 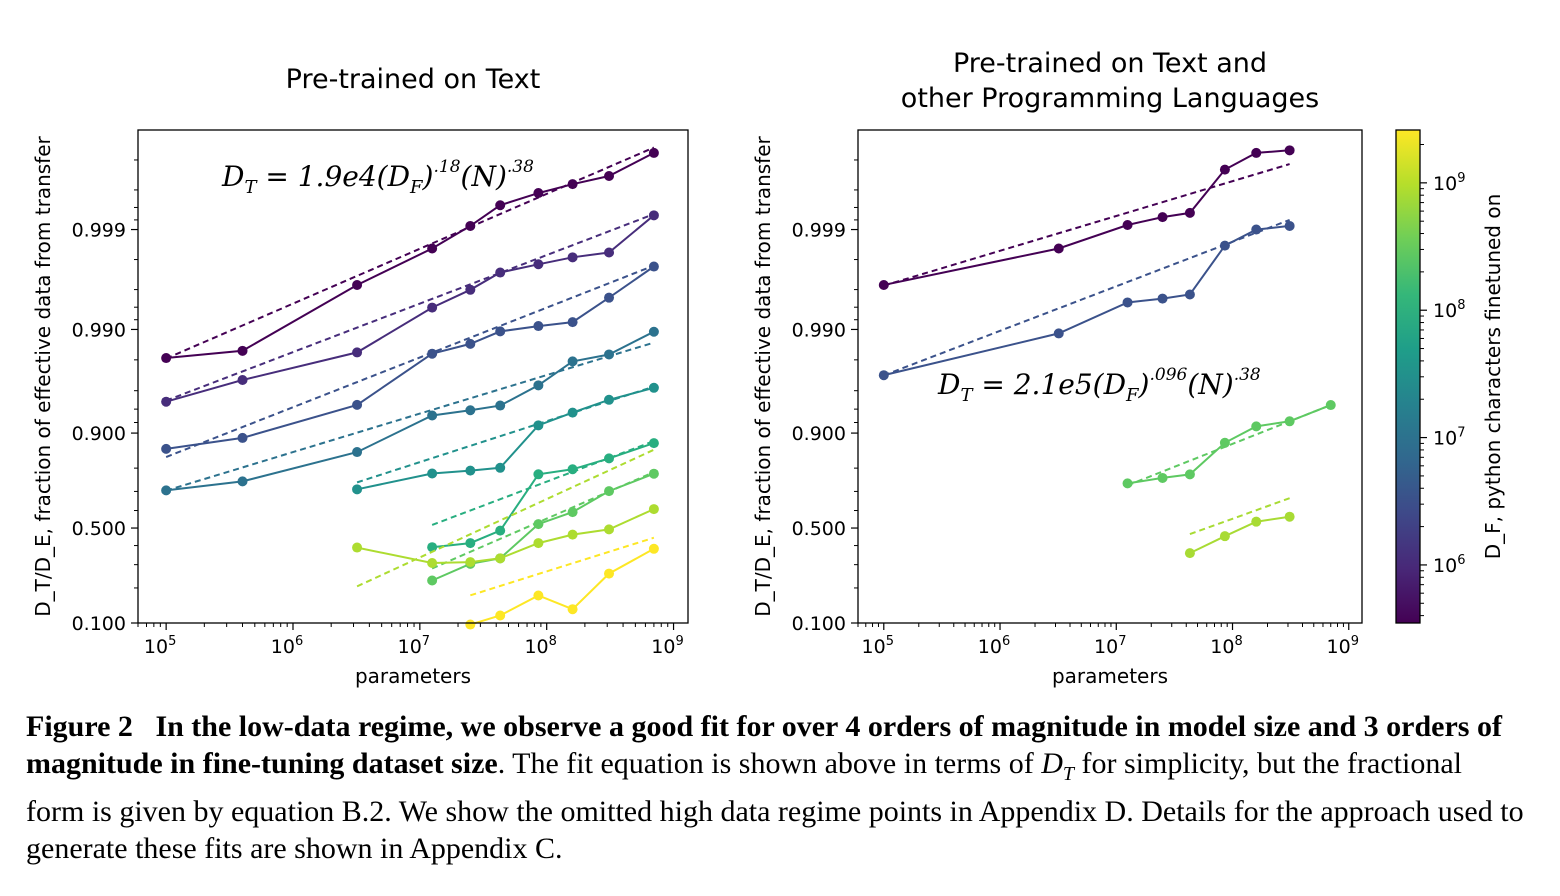 I want to click on chart-title-line: Pre-trained on Text and, so click(x=1110, y=63).